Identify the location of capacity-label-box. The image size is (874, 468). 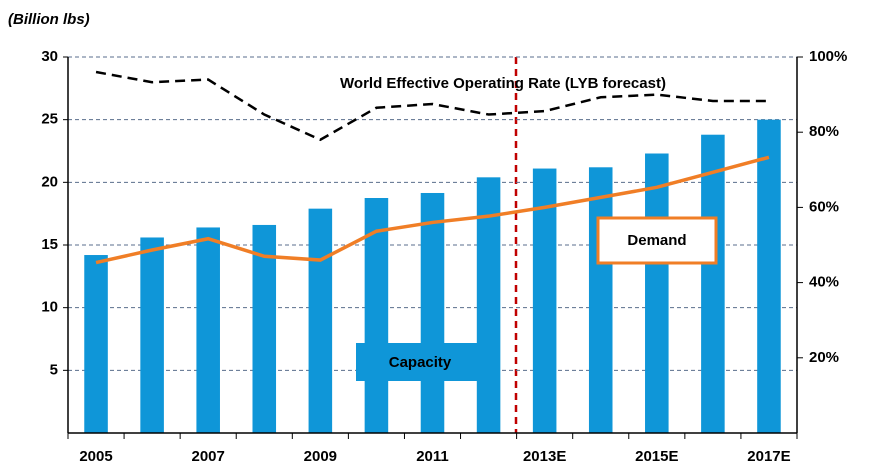
(420, 362).